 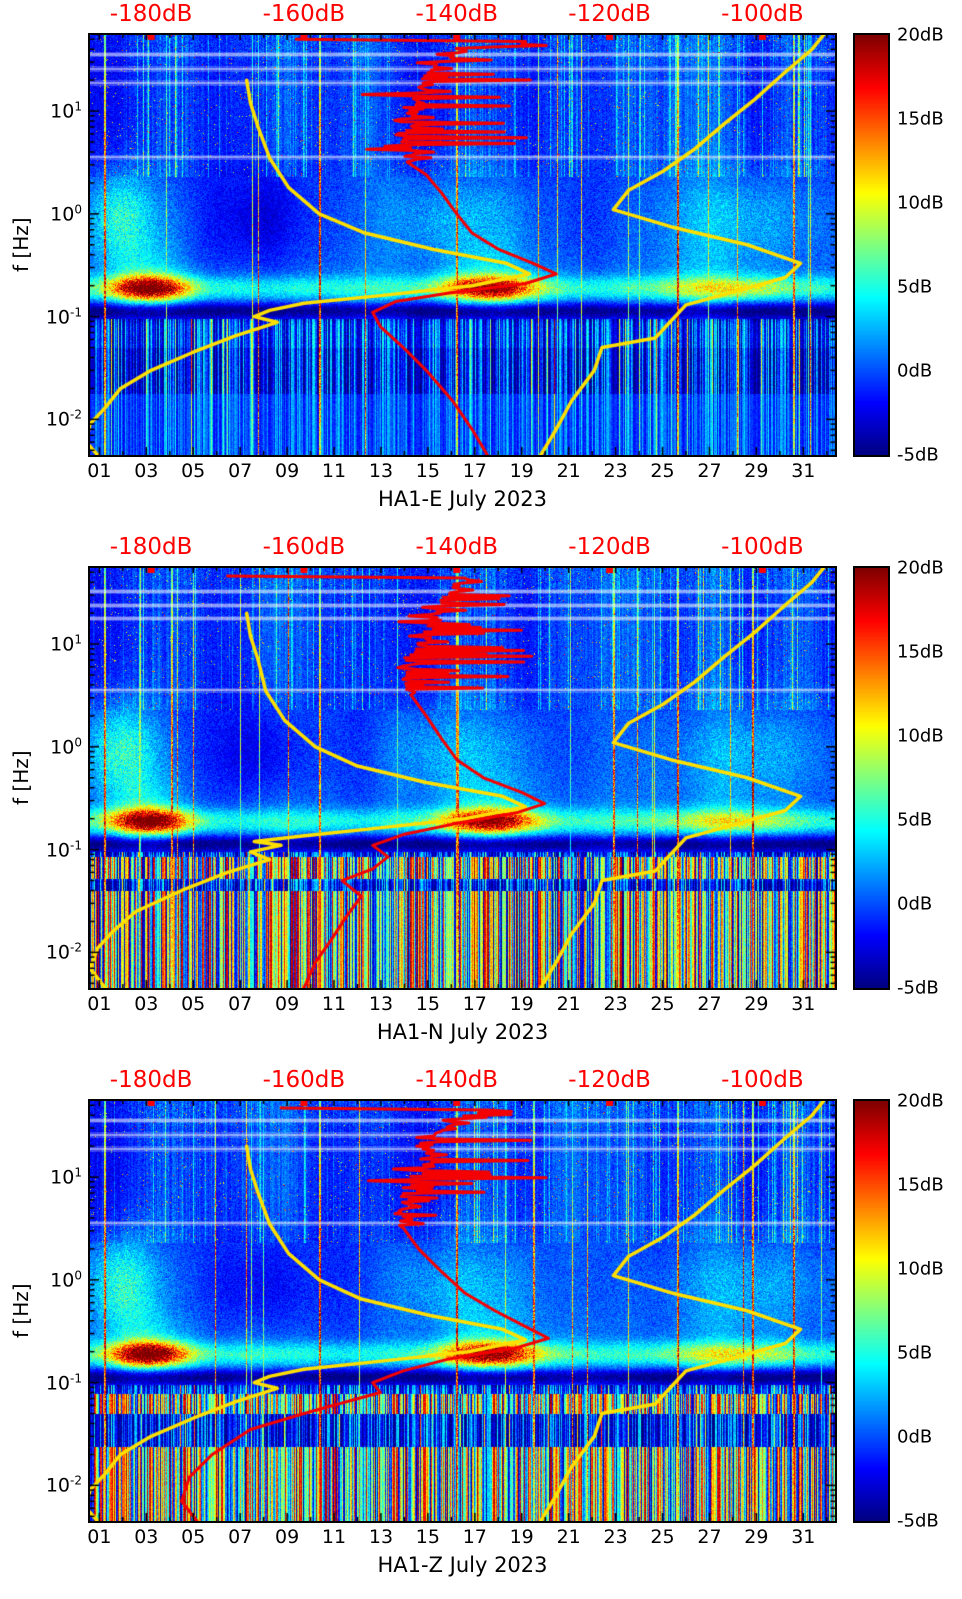 I want to click on panel-title: HA1-N July 2023, so click(x=462, y=1032).